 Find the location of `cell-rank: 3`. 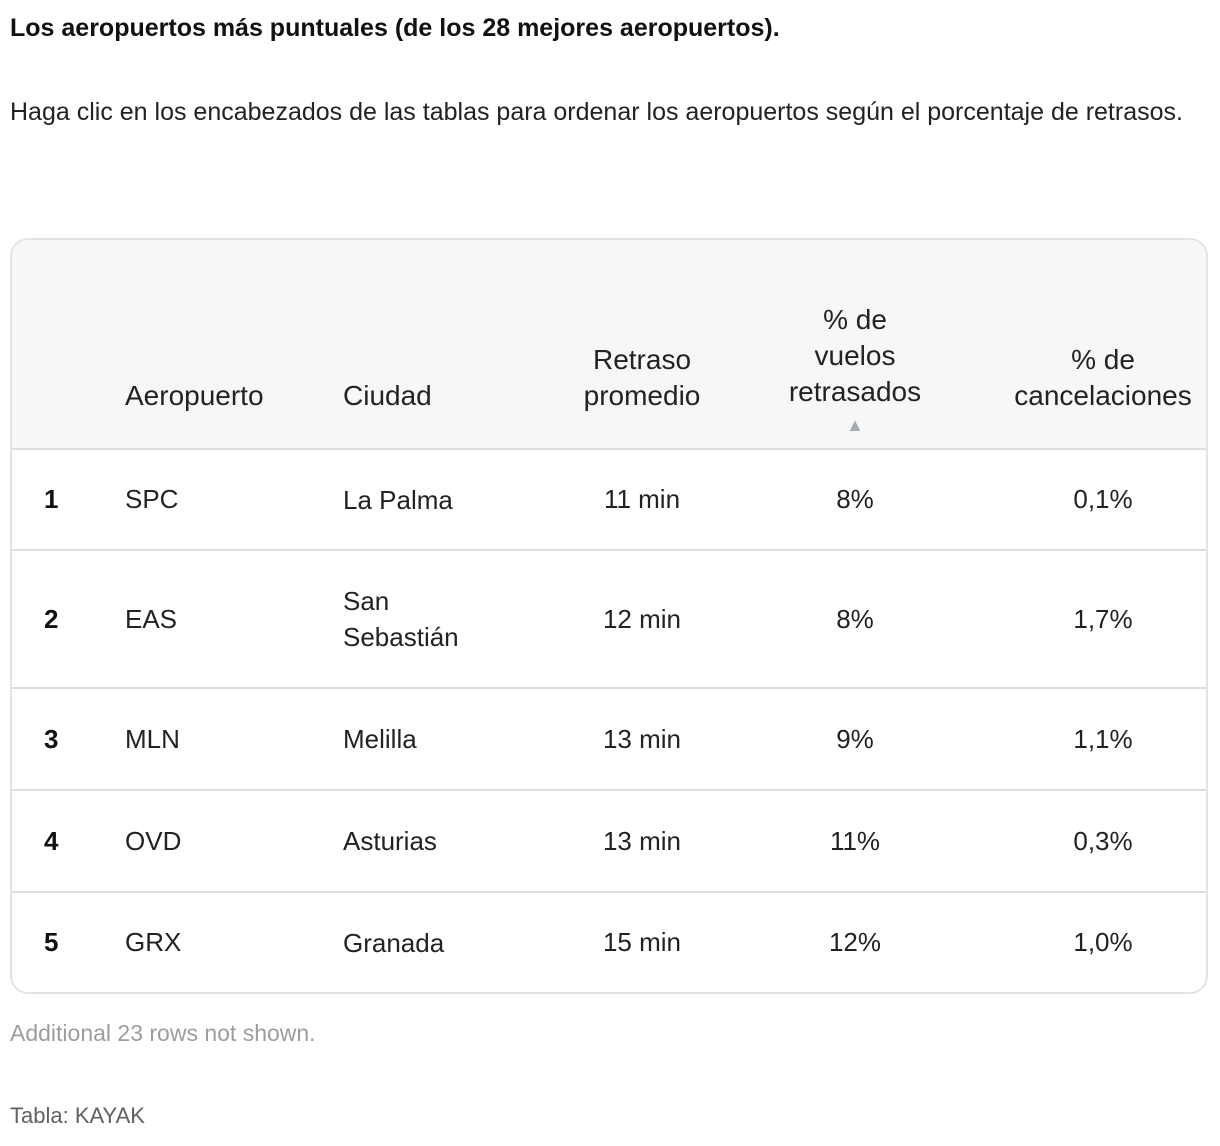

cell-rank: 3 is located at coordinates (51, 738).